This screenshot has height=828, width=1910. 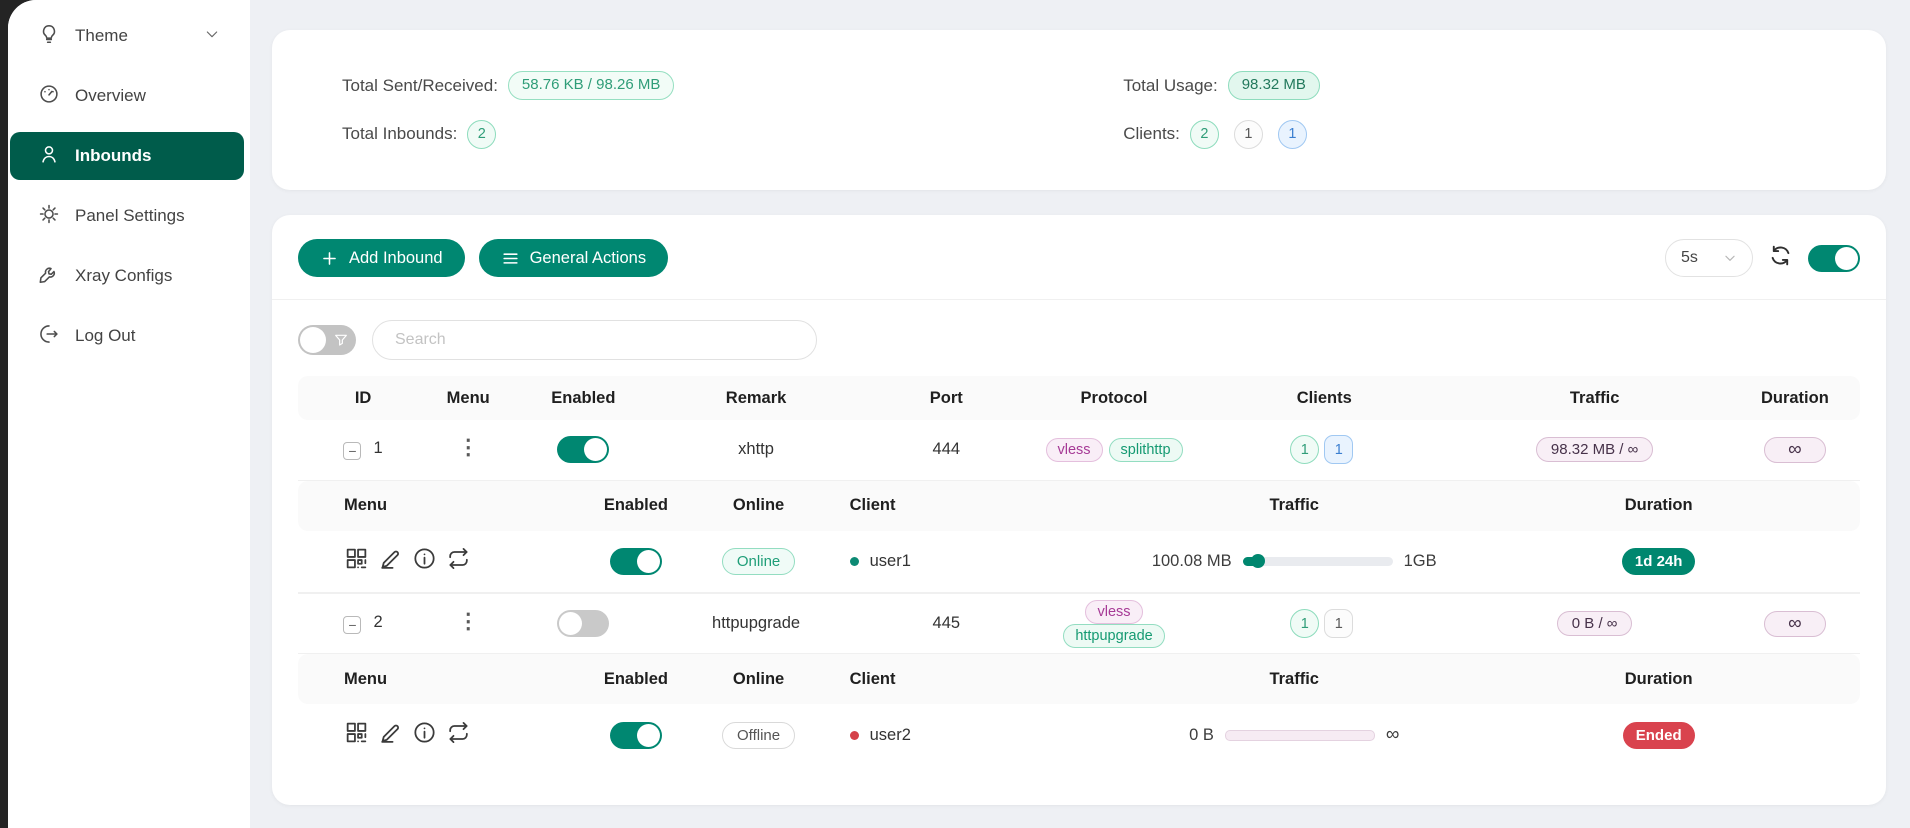 I want to click on refresh-button, so click(x=1780, y=258).